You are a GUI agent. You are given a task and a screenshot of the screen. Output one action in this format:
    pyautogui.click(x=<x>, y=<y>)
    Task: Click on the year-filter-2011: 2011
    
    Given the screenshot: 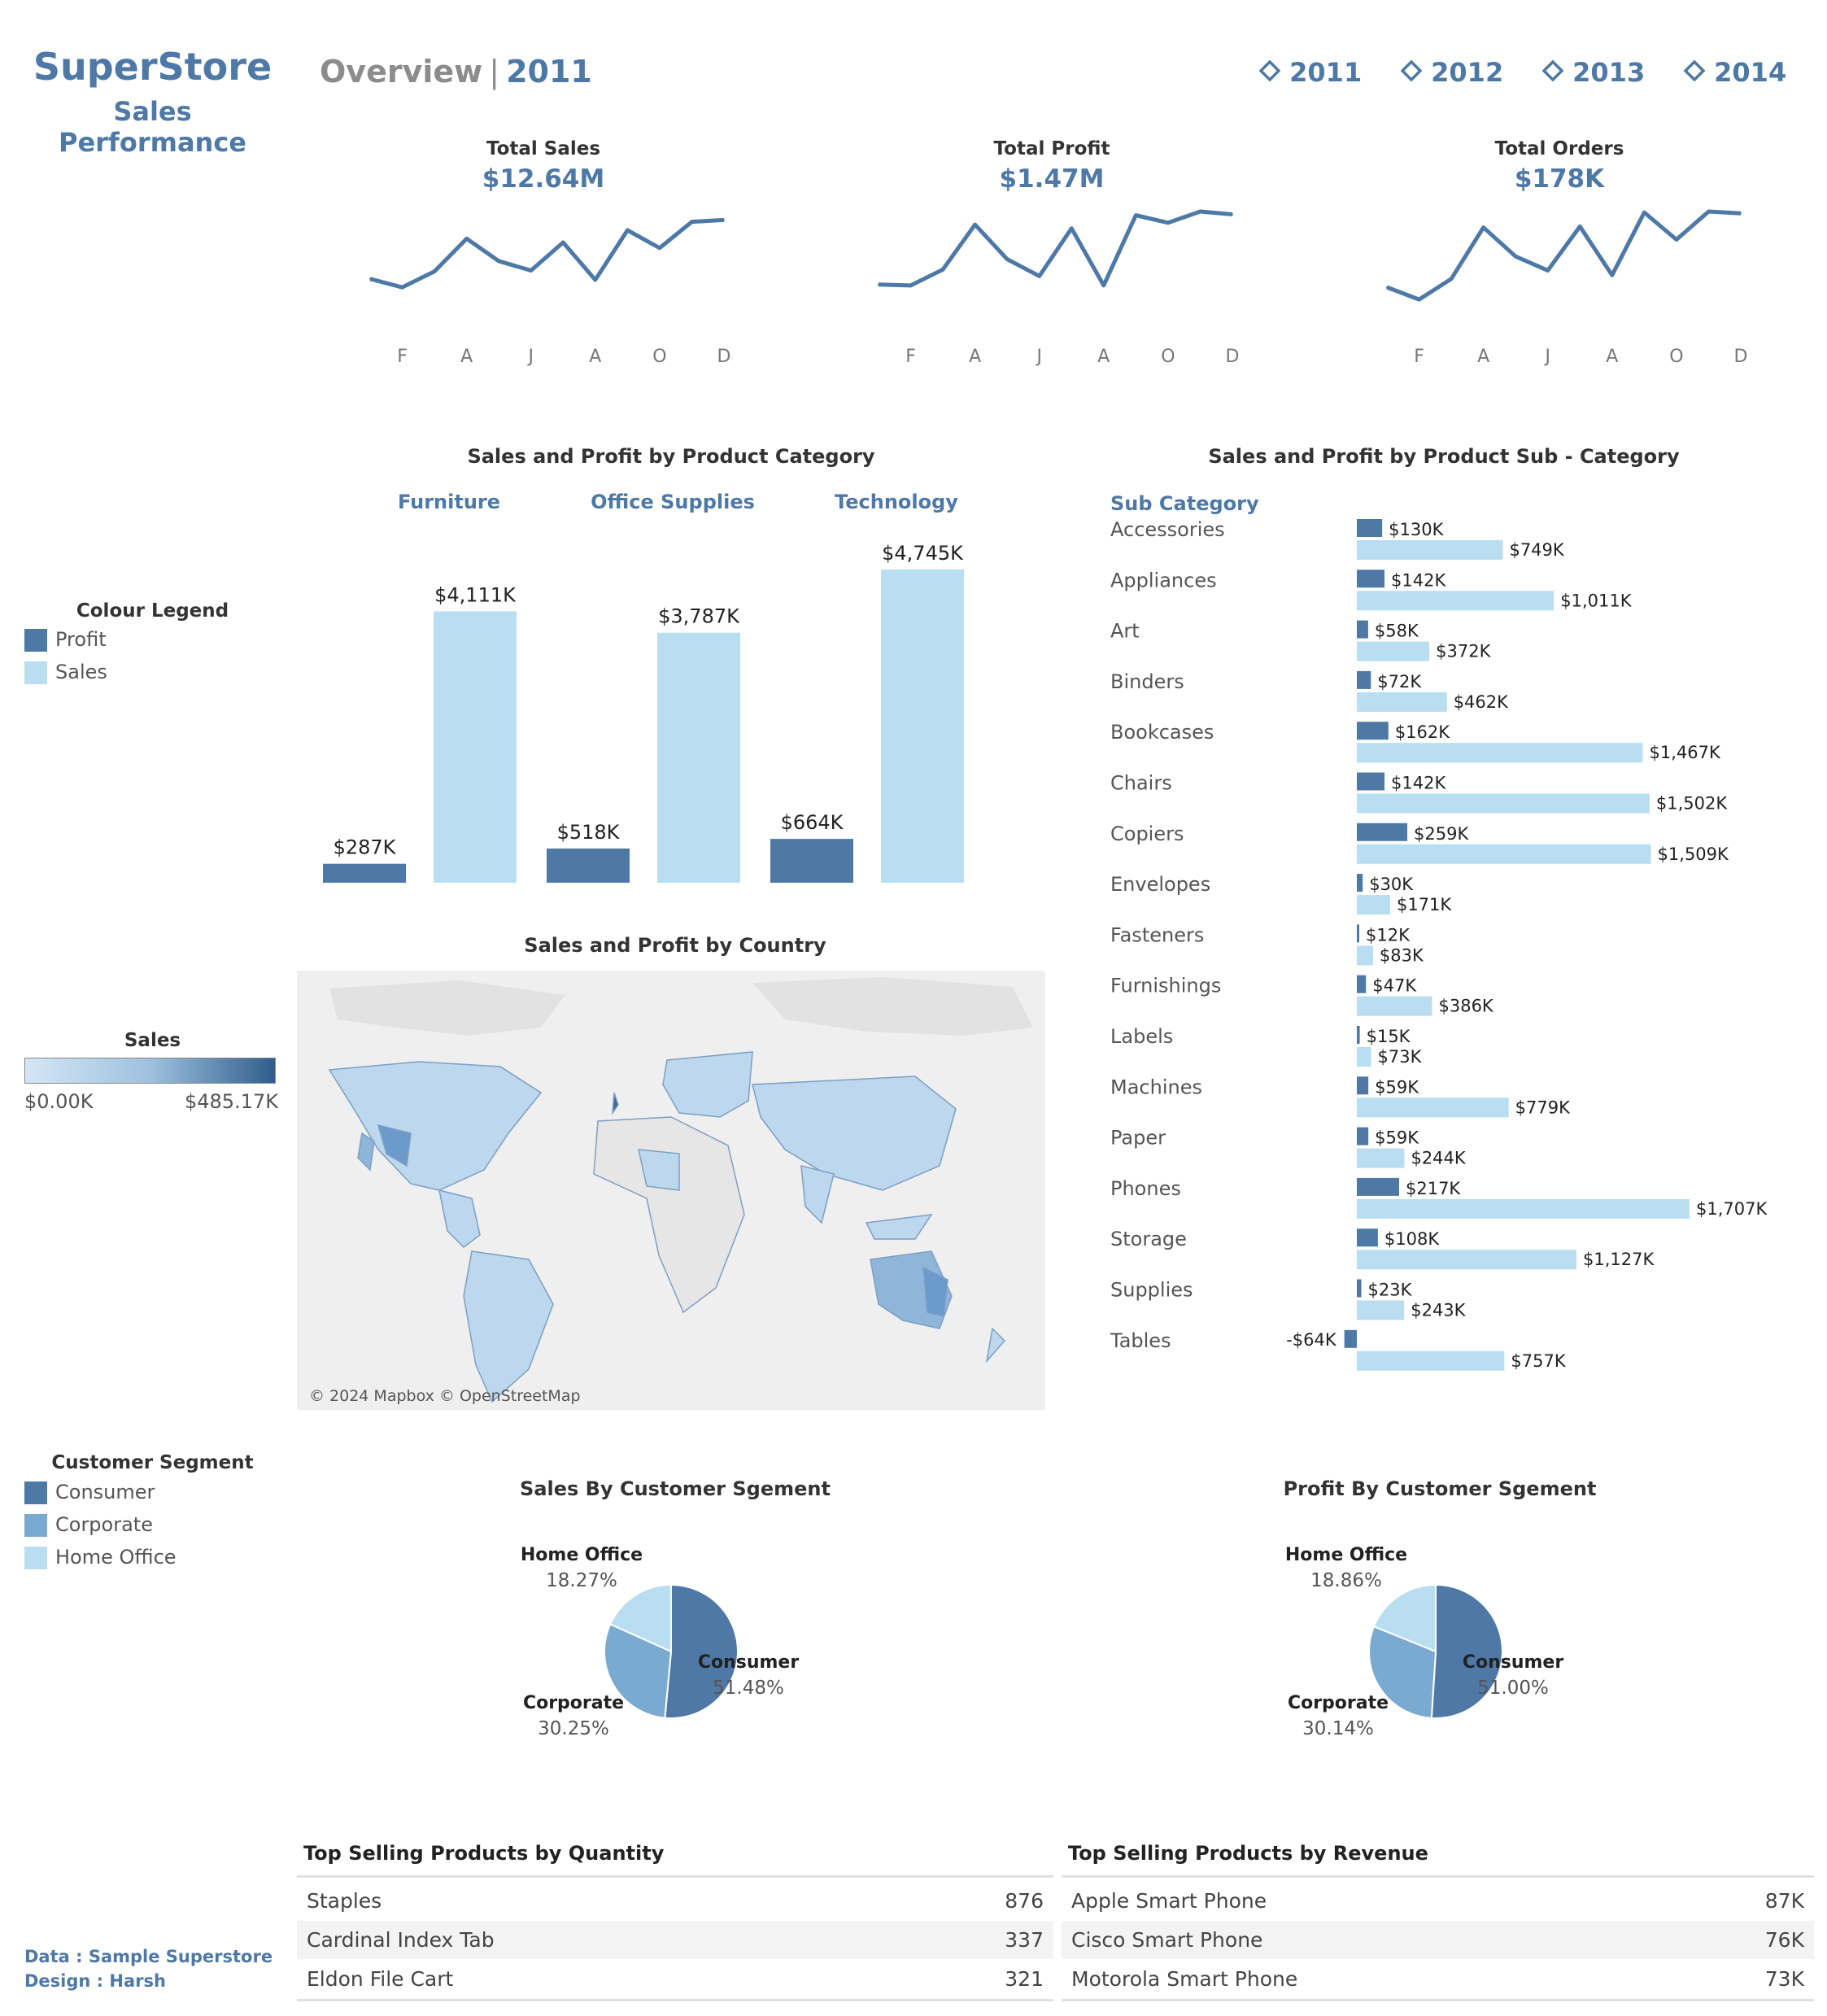 What is the action you would take?
    pyautogui.click(x=1310, y=73)
    